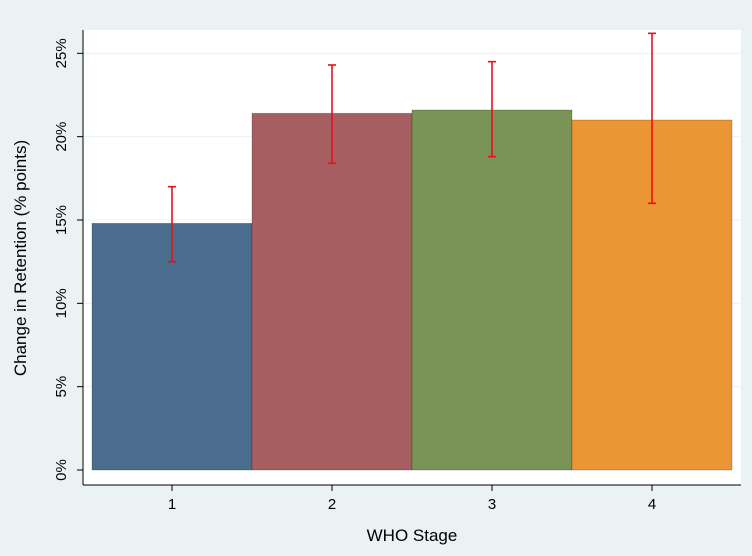 The height and width of the screenshot is (556, 752). What do you see at coordinates (61, 303) in the screenshot?
I see `y-tick-label: 10%` at bounding box center [61, 303].